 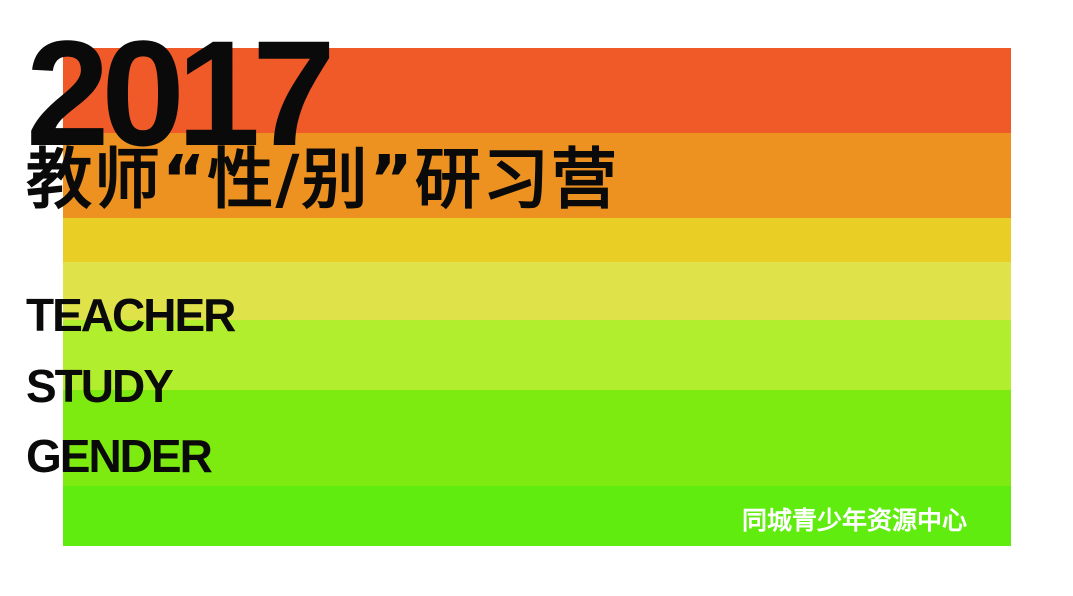 I want to click on chinese-title: 教师“性/别”研习营, so click(x=322, y=179).